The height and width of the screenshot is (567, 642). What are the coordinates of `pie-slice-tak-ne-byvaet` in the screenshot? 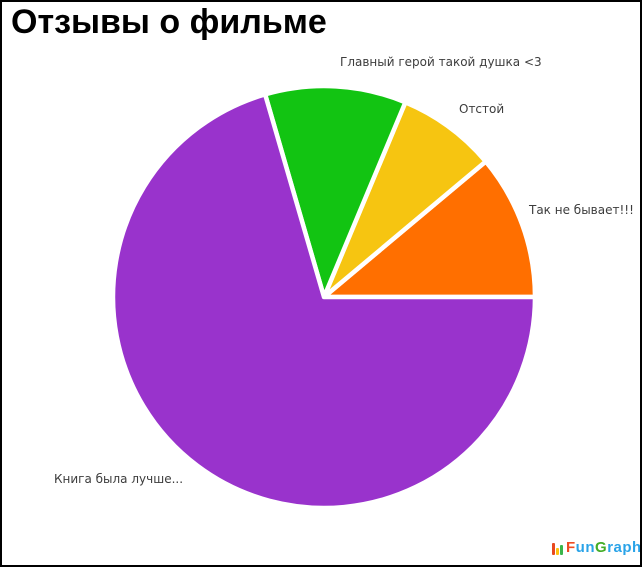 It's located at (429, 229).